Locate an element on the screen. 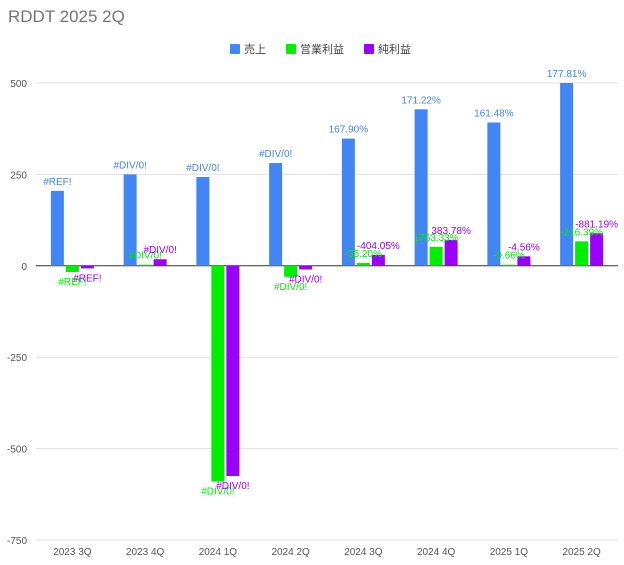  x-tick-label: 2024 2Q is located at coordinates (290, 552).